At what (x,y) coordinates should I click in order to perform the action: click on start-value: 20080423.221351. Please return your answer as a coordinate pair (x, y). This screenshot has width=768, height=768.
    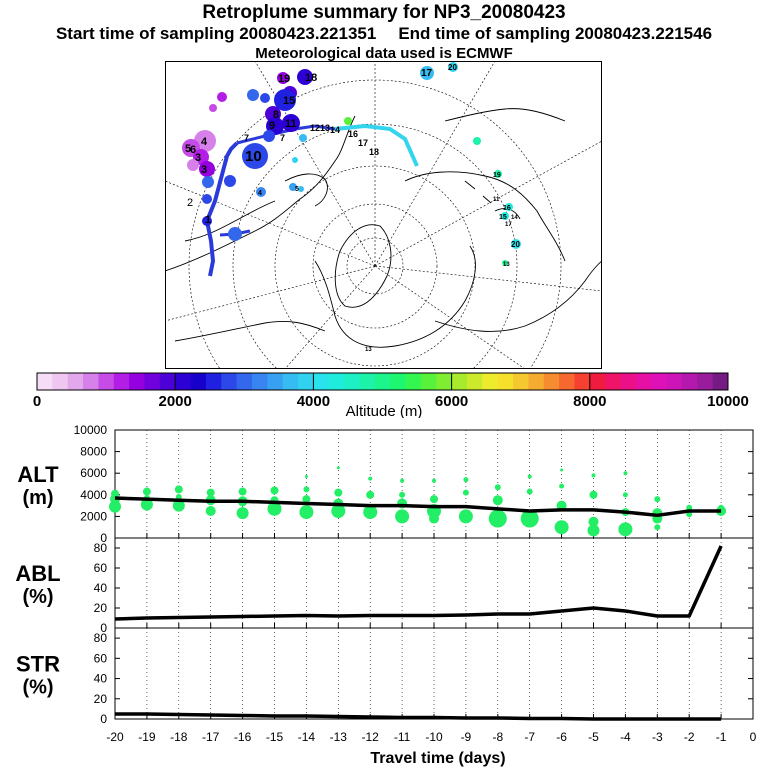
    Looking at the image, I should click on (308, 33).